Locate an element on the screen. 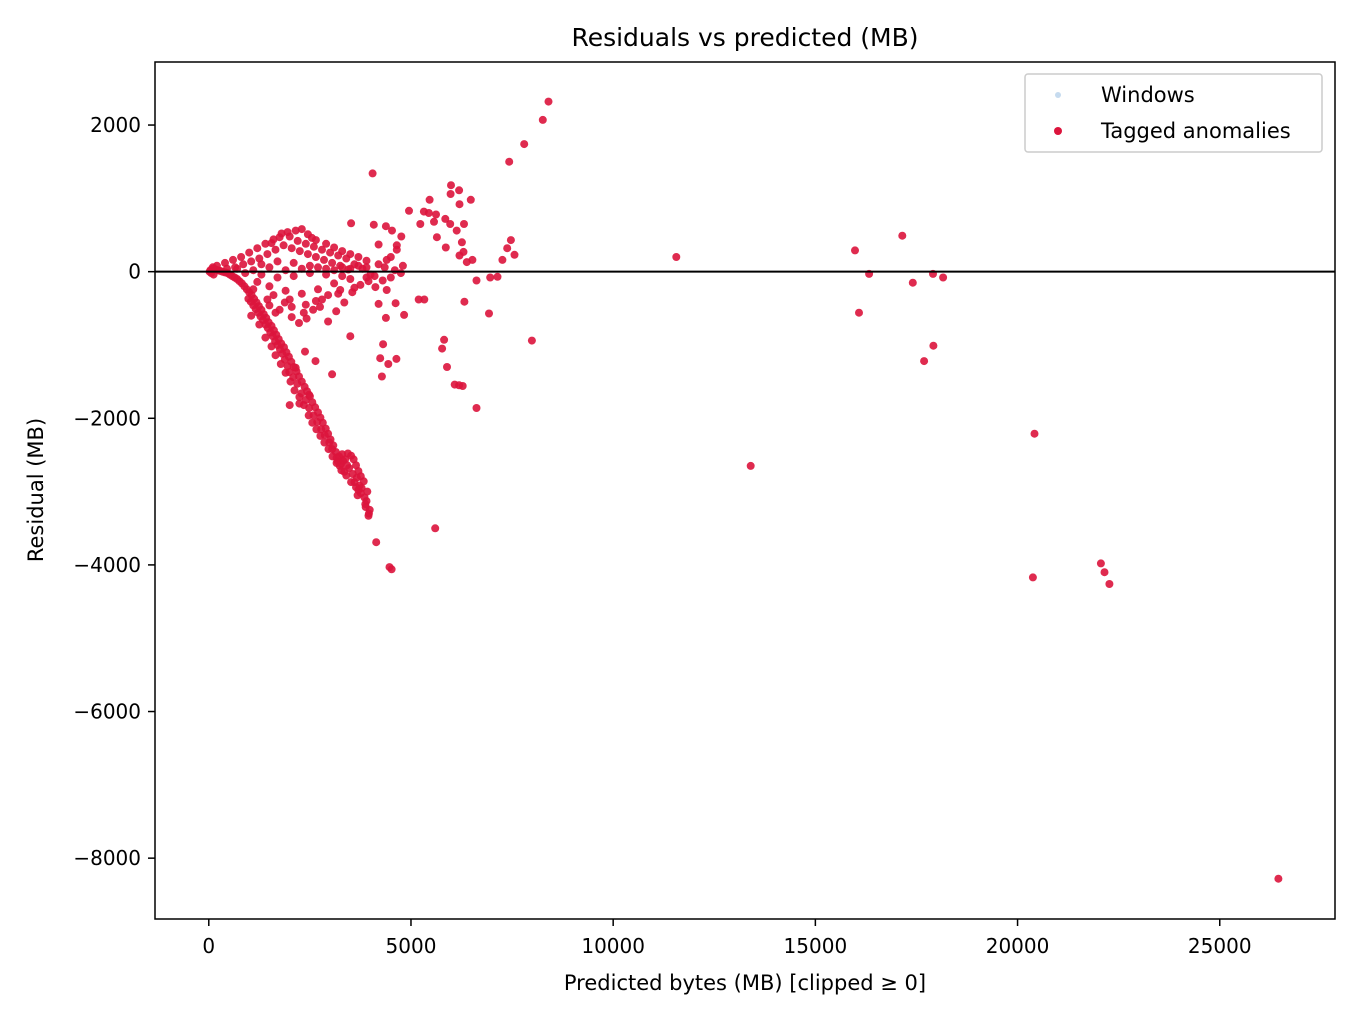  x-tick-label: 20000 is located at coordinates (1018, 946).